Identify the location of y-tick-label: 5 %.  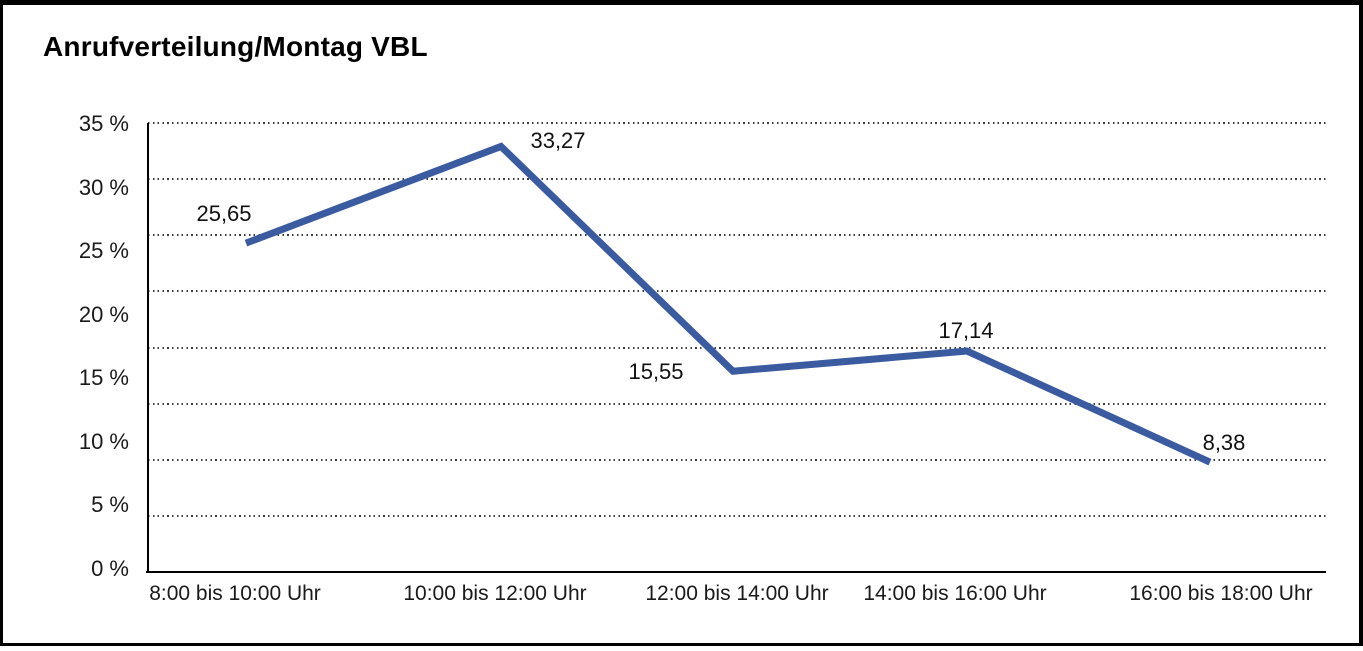
(110, 504).